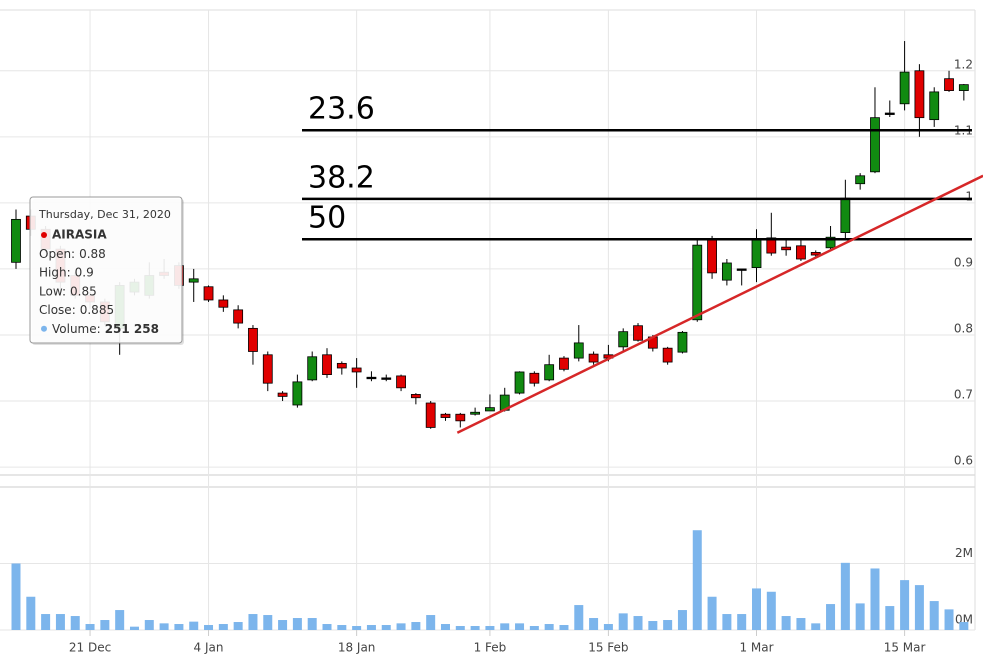  I want to click on fib-label: 38.2, so click(341, 177).